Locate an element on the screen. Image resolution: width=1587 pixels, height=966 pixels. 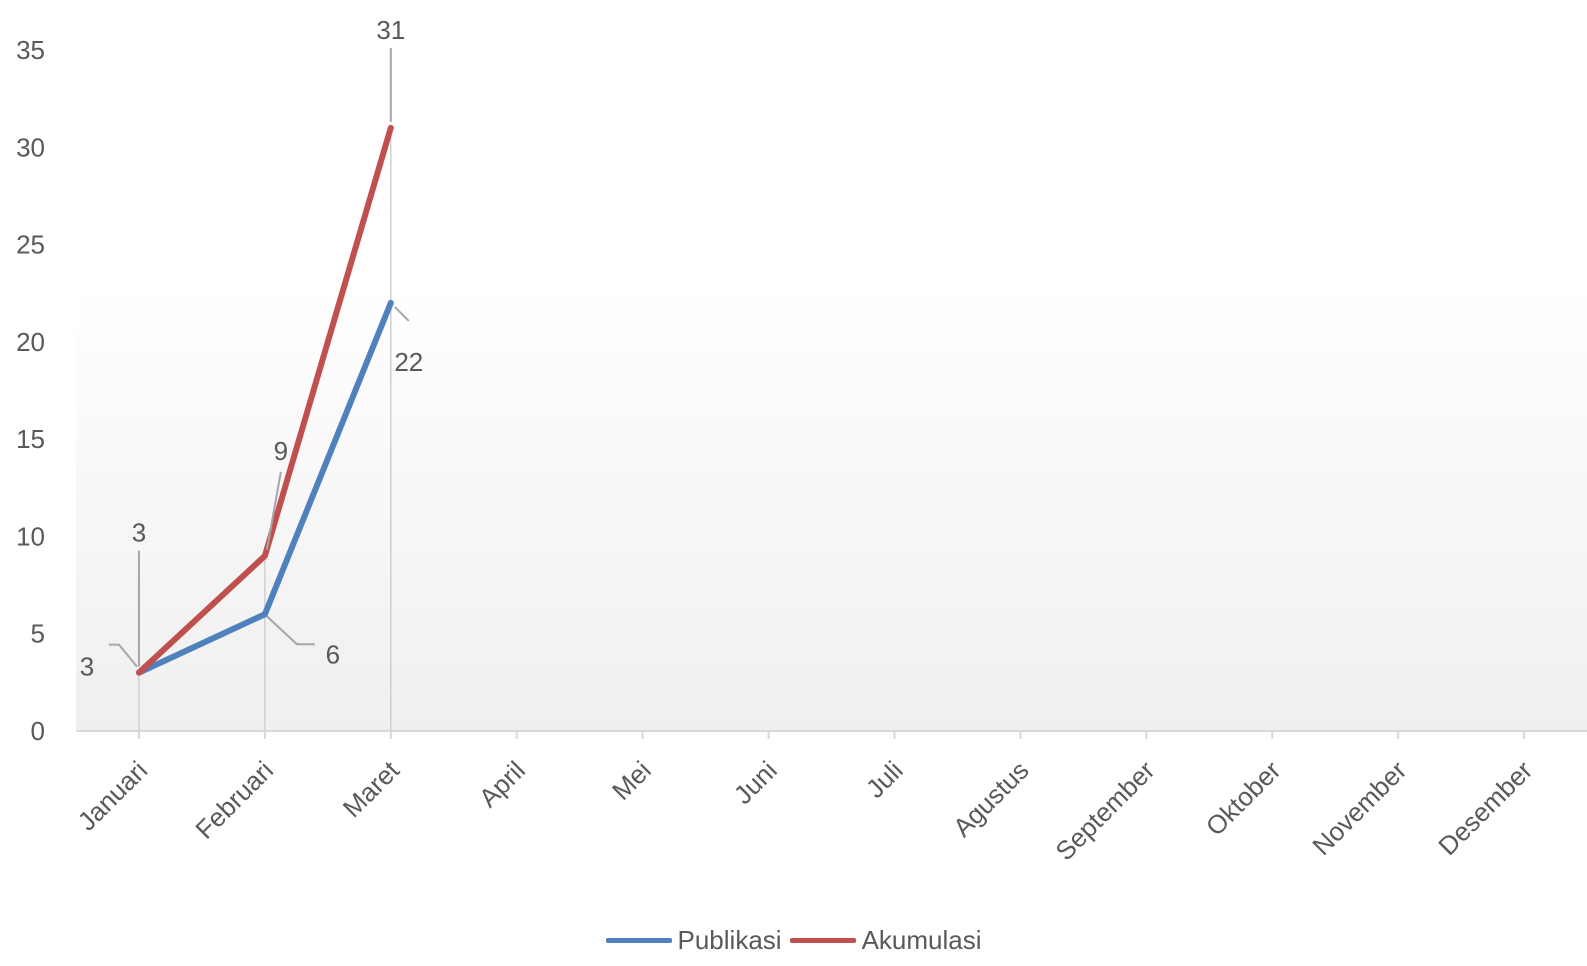
leader-line-publikasi-maret is located at coordinates (402, 314).